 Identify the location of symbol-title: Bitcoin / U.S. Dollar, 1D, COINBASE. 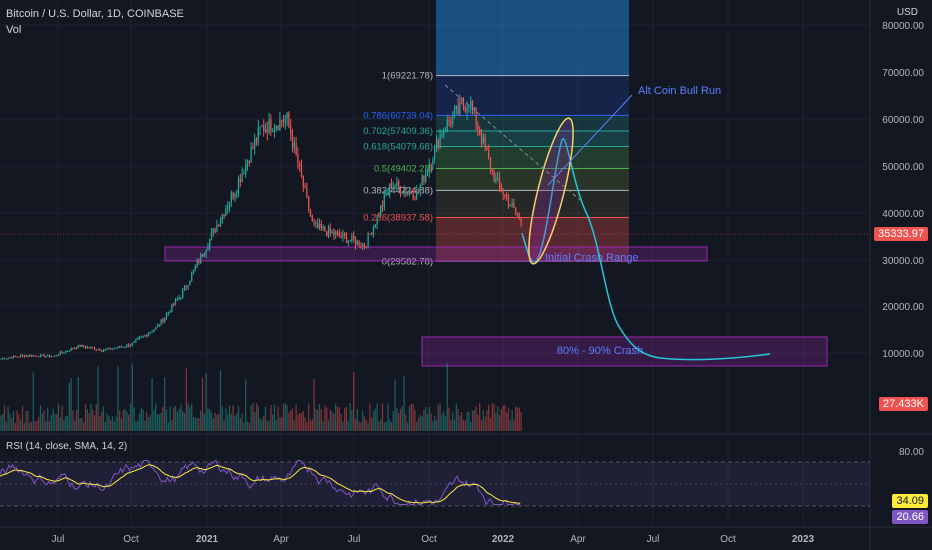
(95, 14).